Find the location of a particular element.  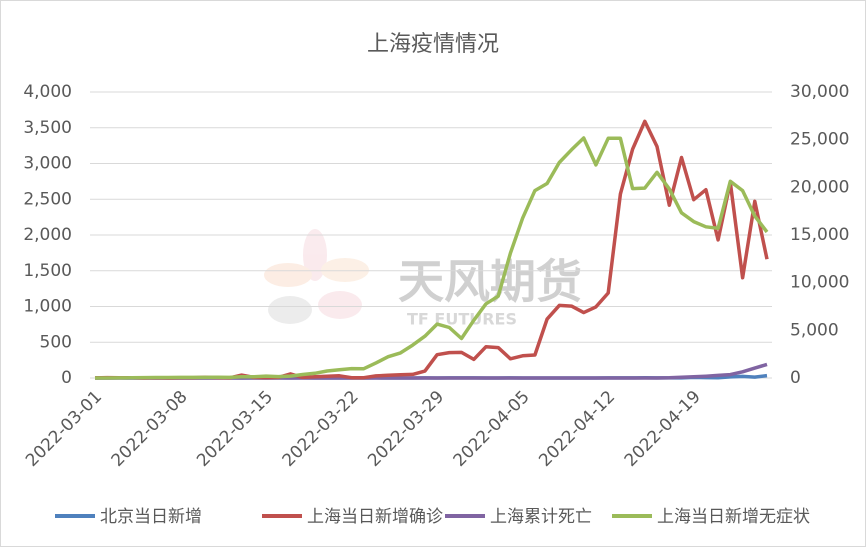

watermark: TF FUTURES is located at coordinates (462, 319).